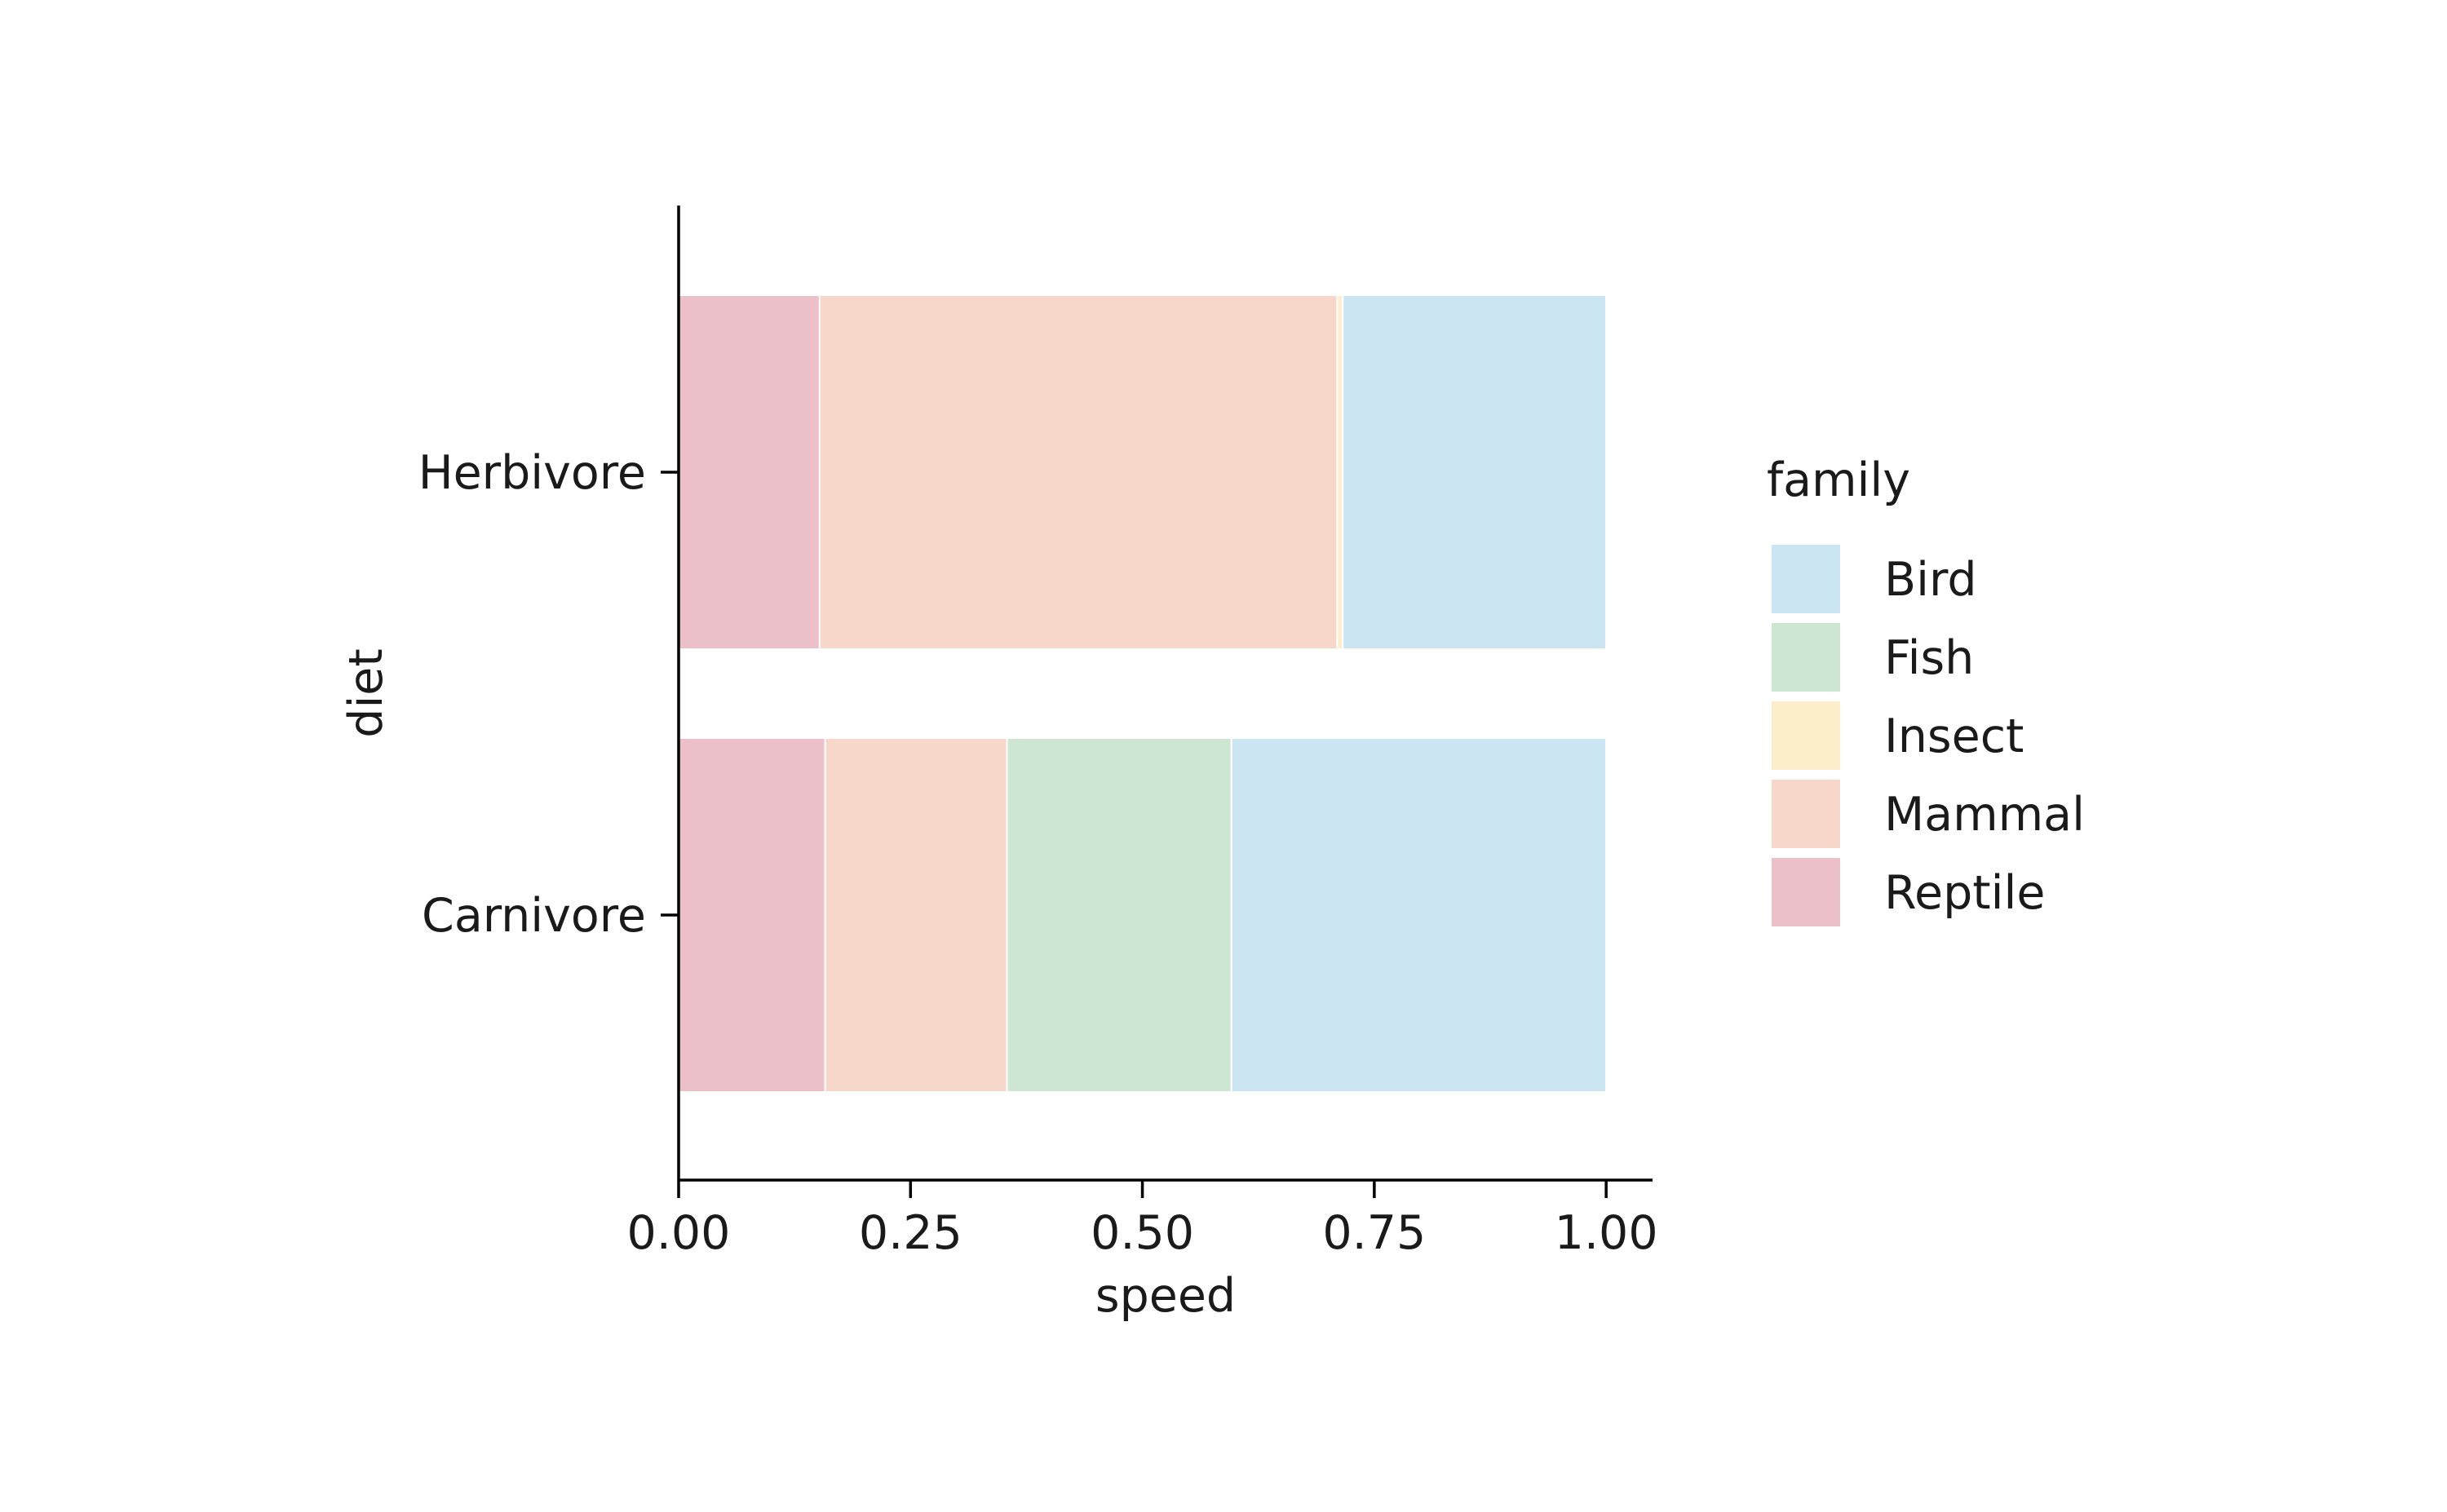 The width and height of the screenshot is (2447, 1512). Describe the element at coordinates (1806, 657) in the screenshot. I see `legend-swatch-fish` at that location.